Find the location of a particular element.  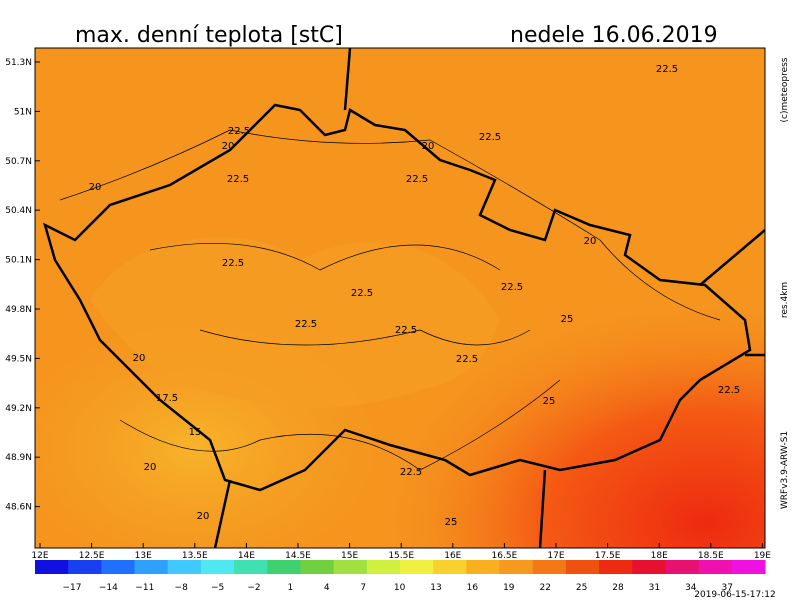

colorbar-label: 28 is located at coordinates (618, 588).